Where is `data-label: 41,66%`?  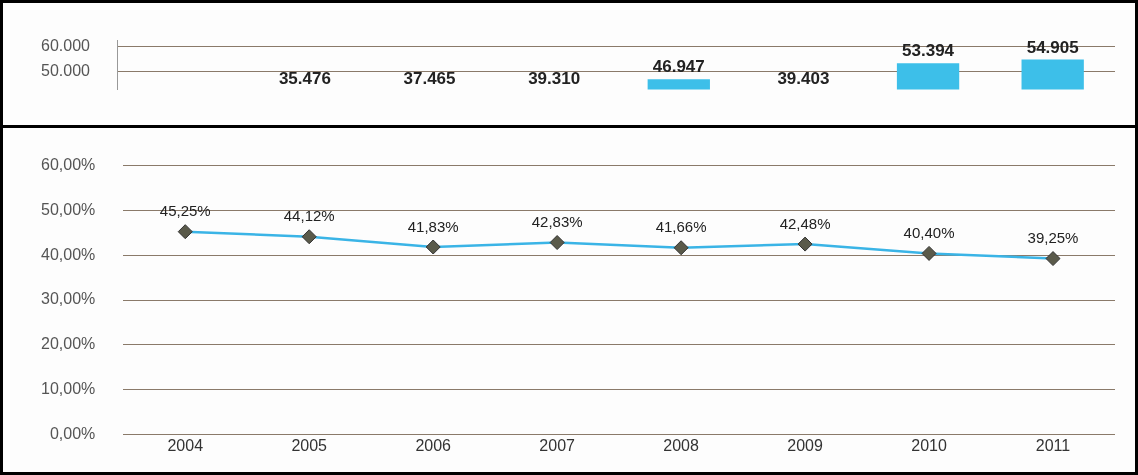 data-label: 41,66% is located at coordinates (681, 227).